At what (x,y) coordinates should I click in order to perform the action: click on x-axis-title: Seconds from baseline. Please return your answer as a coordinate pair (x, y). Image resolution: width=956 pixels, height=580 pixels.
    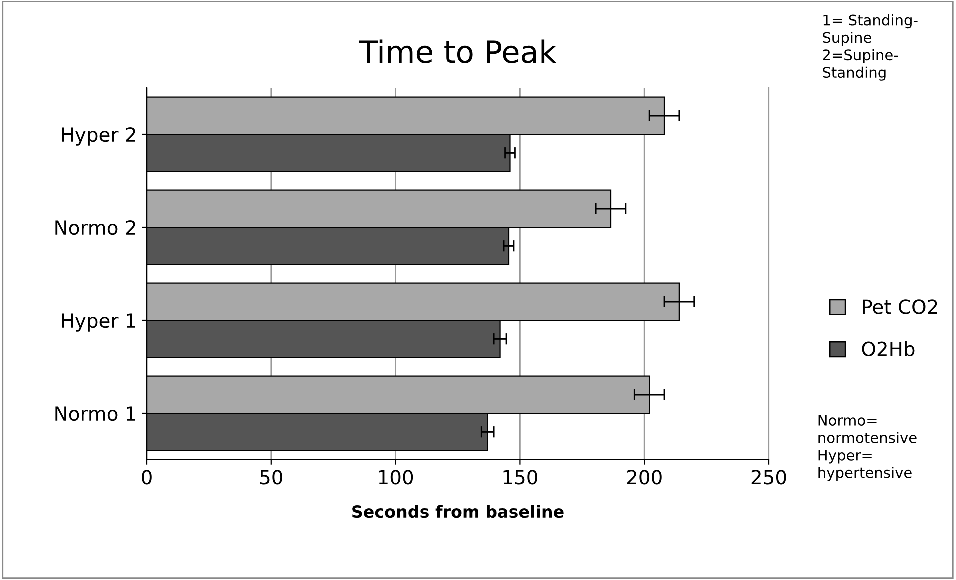
    Looking at the image, I should click on (458, 511).